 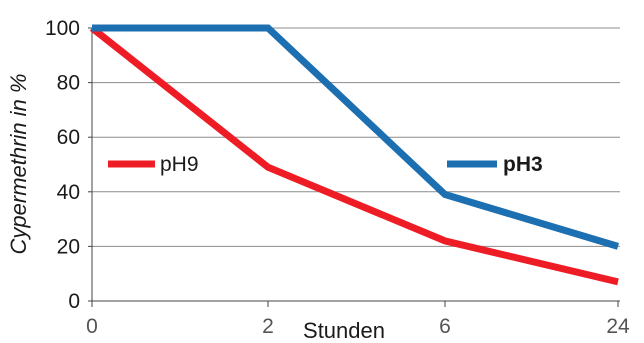 What do you see at coordinates (523, 164) in the screenshot?
I see `legend-label-ph3: pH3` at bounding box center [523, 164].